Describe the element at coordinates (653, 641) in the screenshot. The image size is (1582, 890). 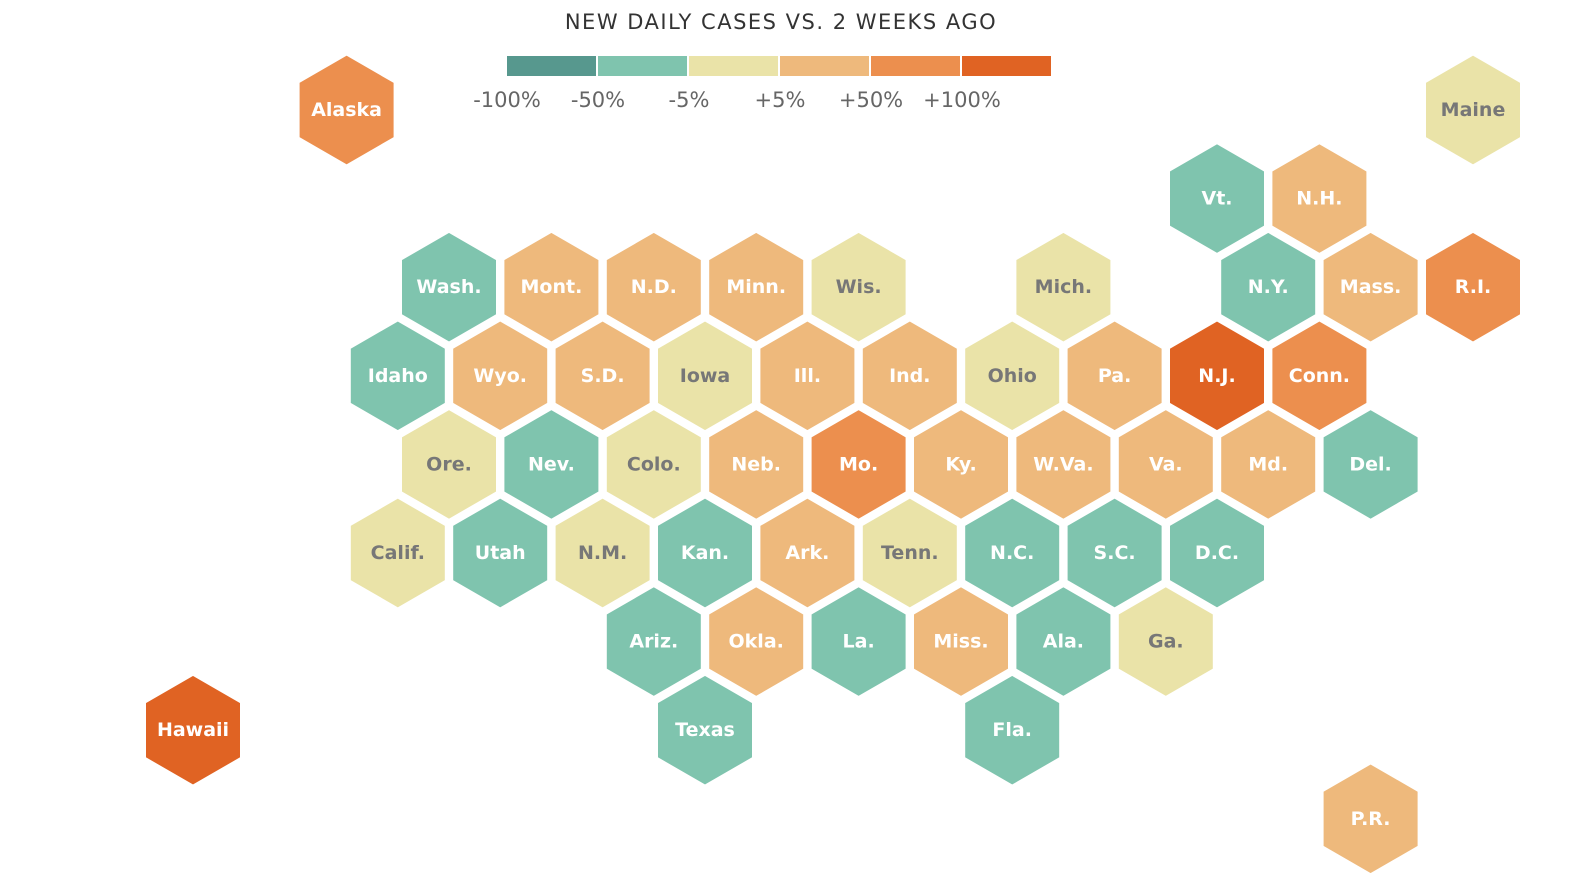
I see `state-hex: Ariz.` at that location.